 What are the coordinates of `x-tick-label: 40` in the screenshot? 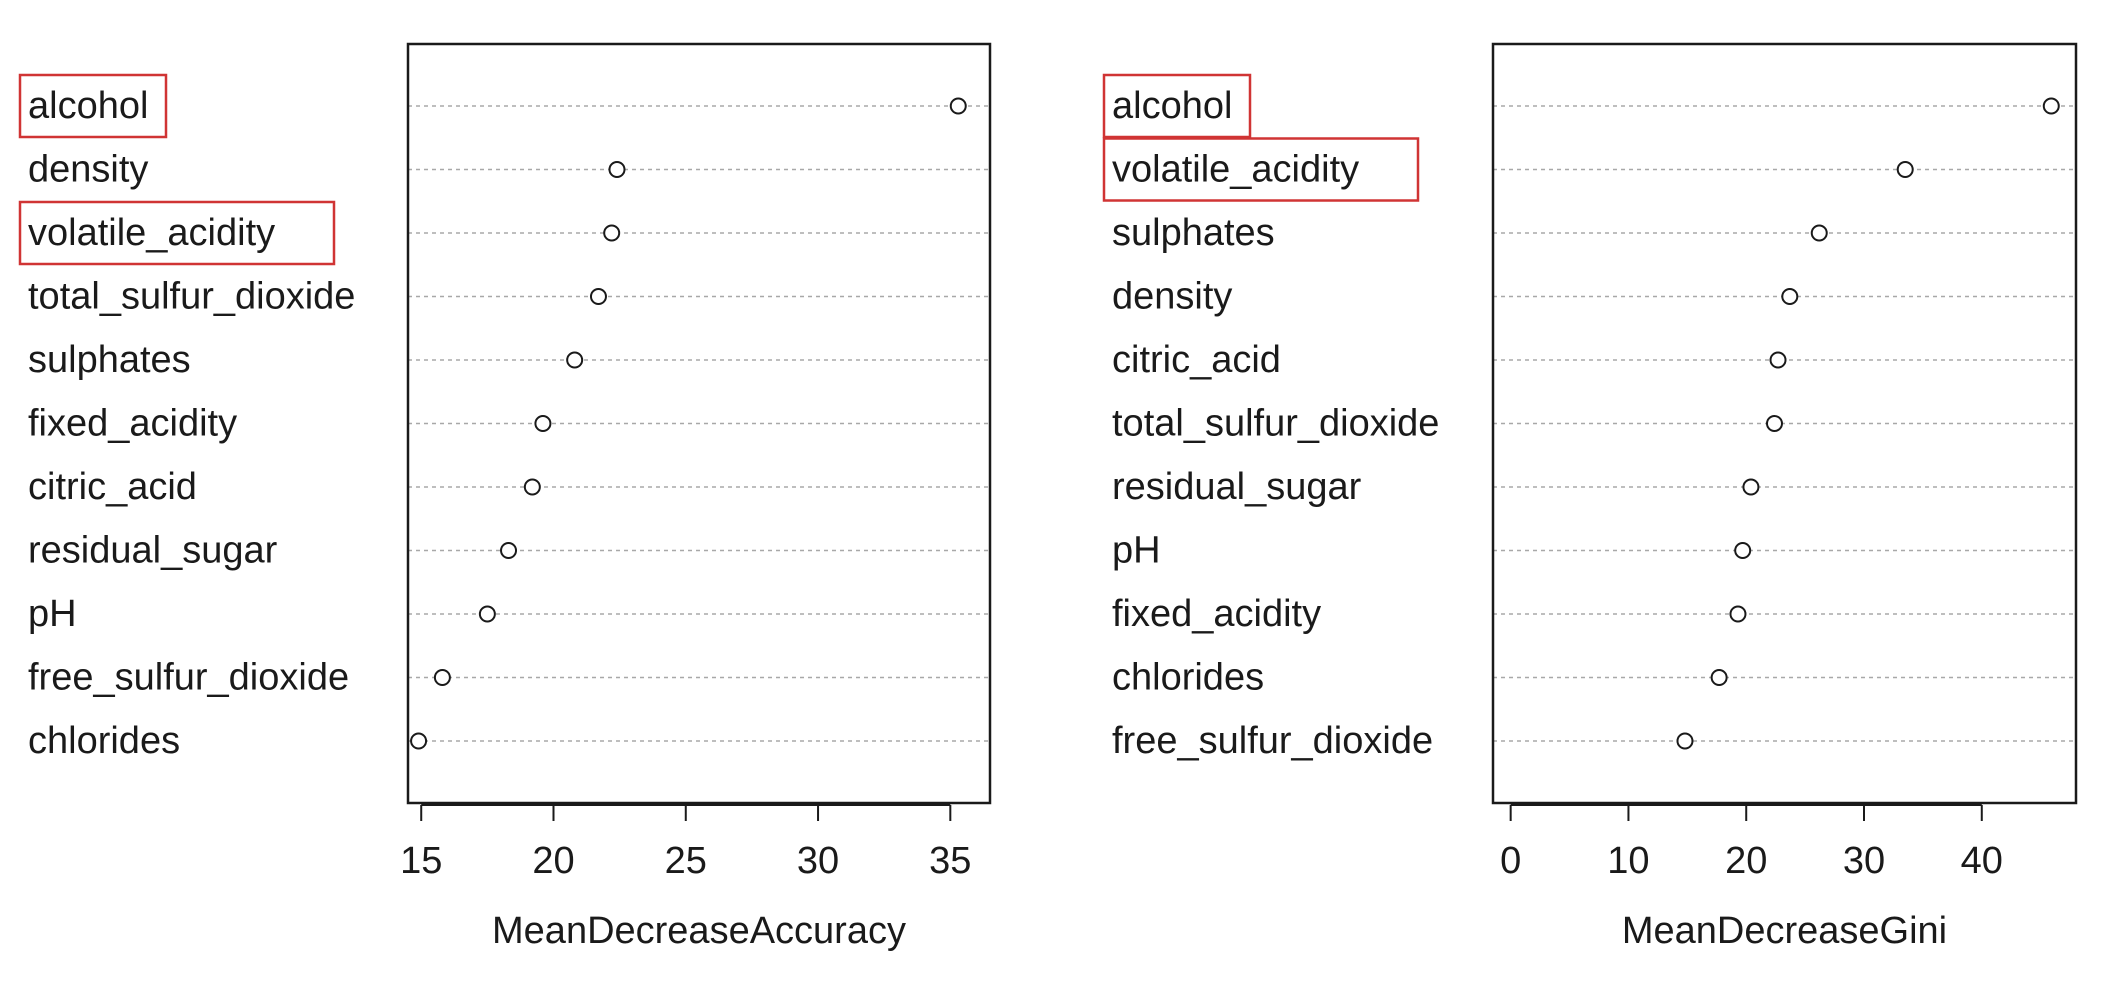 It's located at (1982, 861).